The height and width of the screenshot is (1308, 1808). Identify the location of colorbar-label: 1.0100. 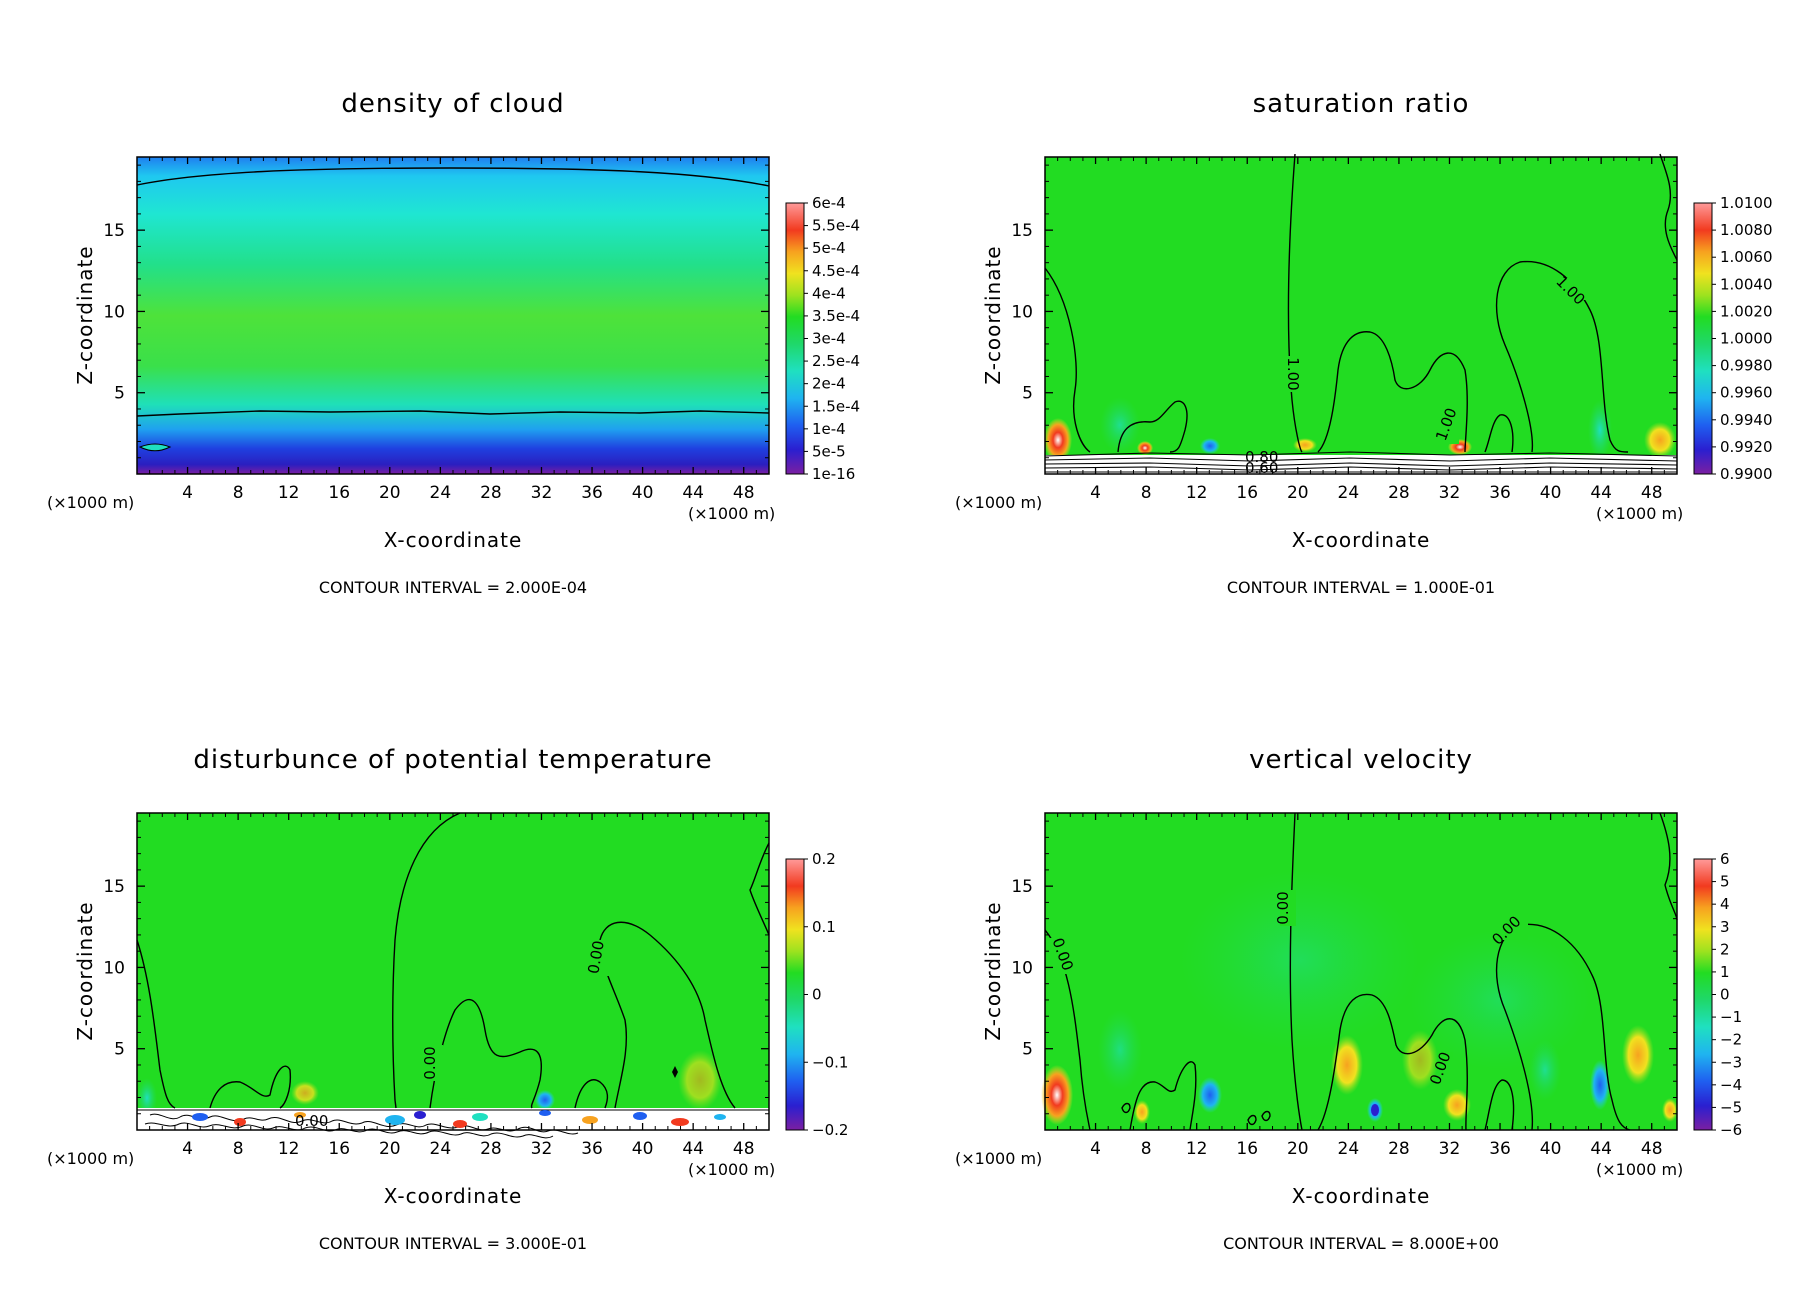
(1746, 203).